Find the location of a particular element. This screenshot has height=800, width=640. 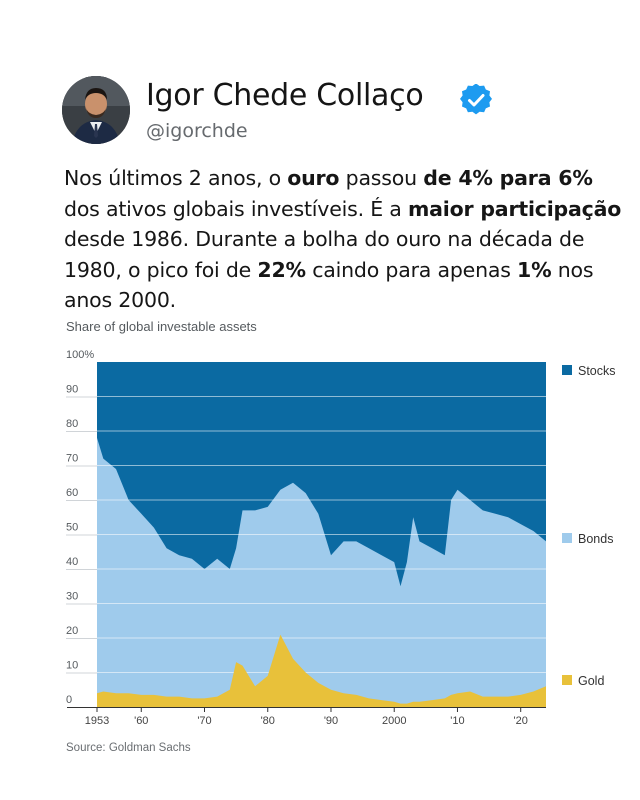

x-tick-label: '60 is located at coordinates (141, 721).